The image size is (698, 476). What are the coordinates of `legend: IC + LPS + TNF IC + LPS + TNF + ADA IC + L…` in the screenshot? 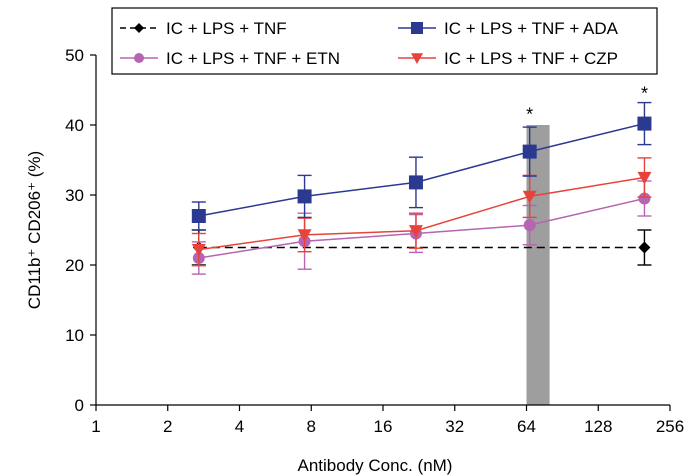 It's located at (384, 41).